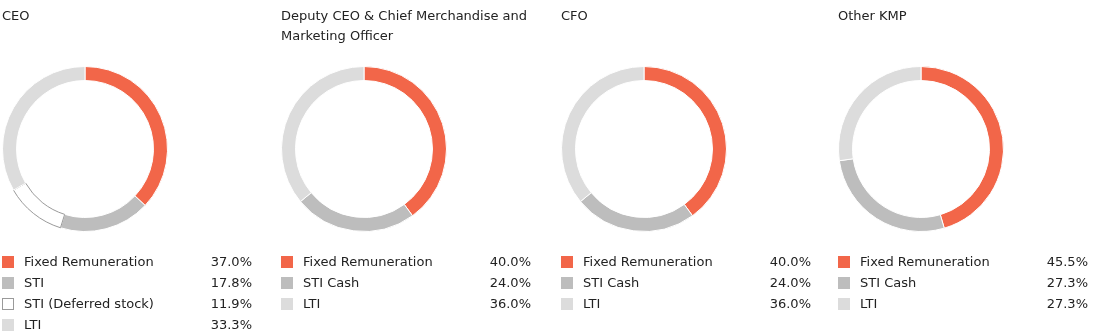  Describe the element at coordinates (35, 282) in the screenshot. I see `legend-label: STI` at that location.